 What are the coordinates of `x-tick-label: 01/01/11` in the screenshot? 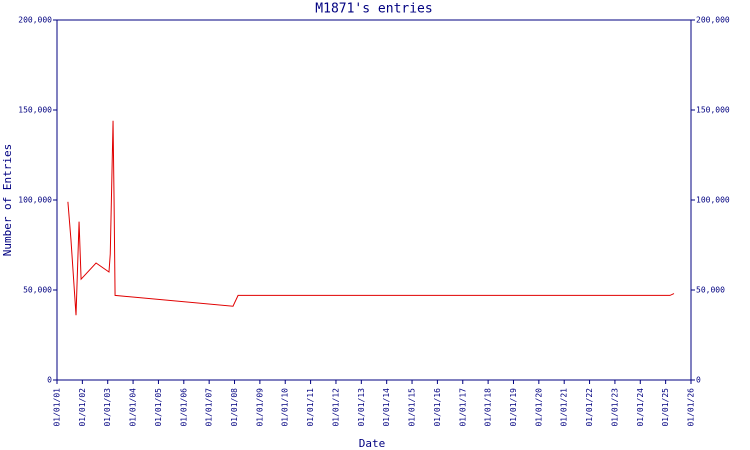 It's located at (310, 407).